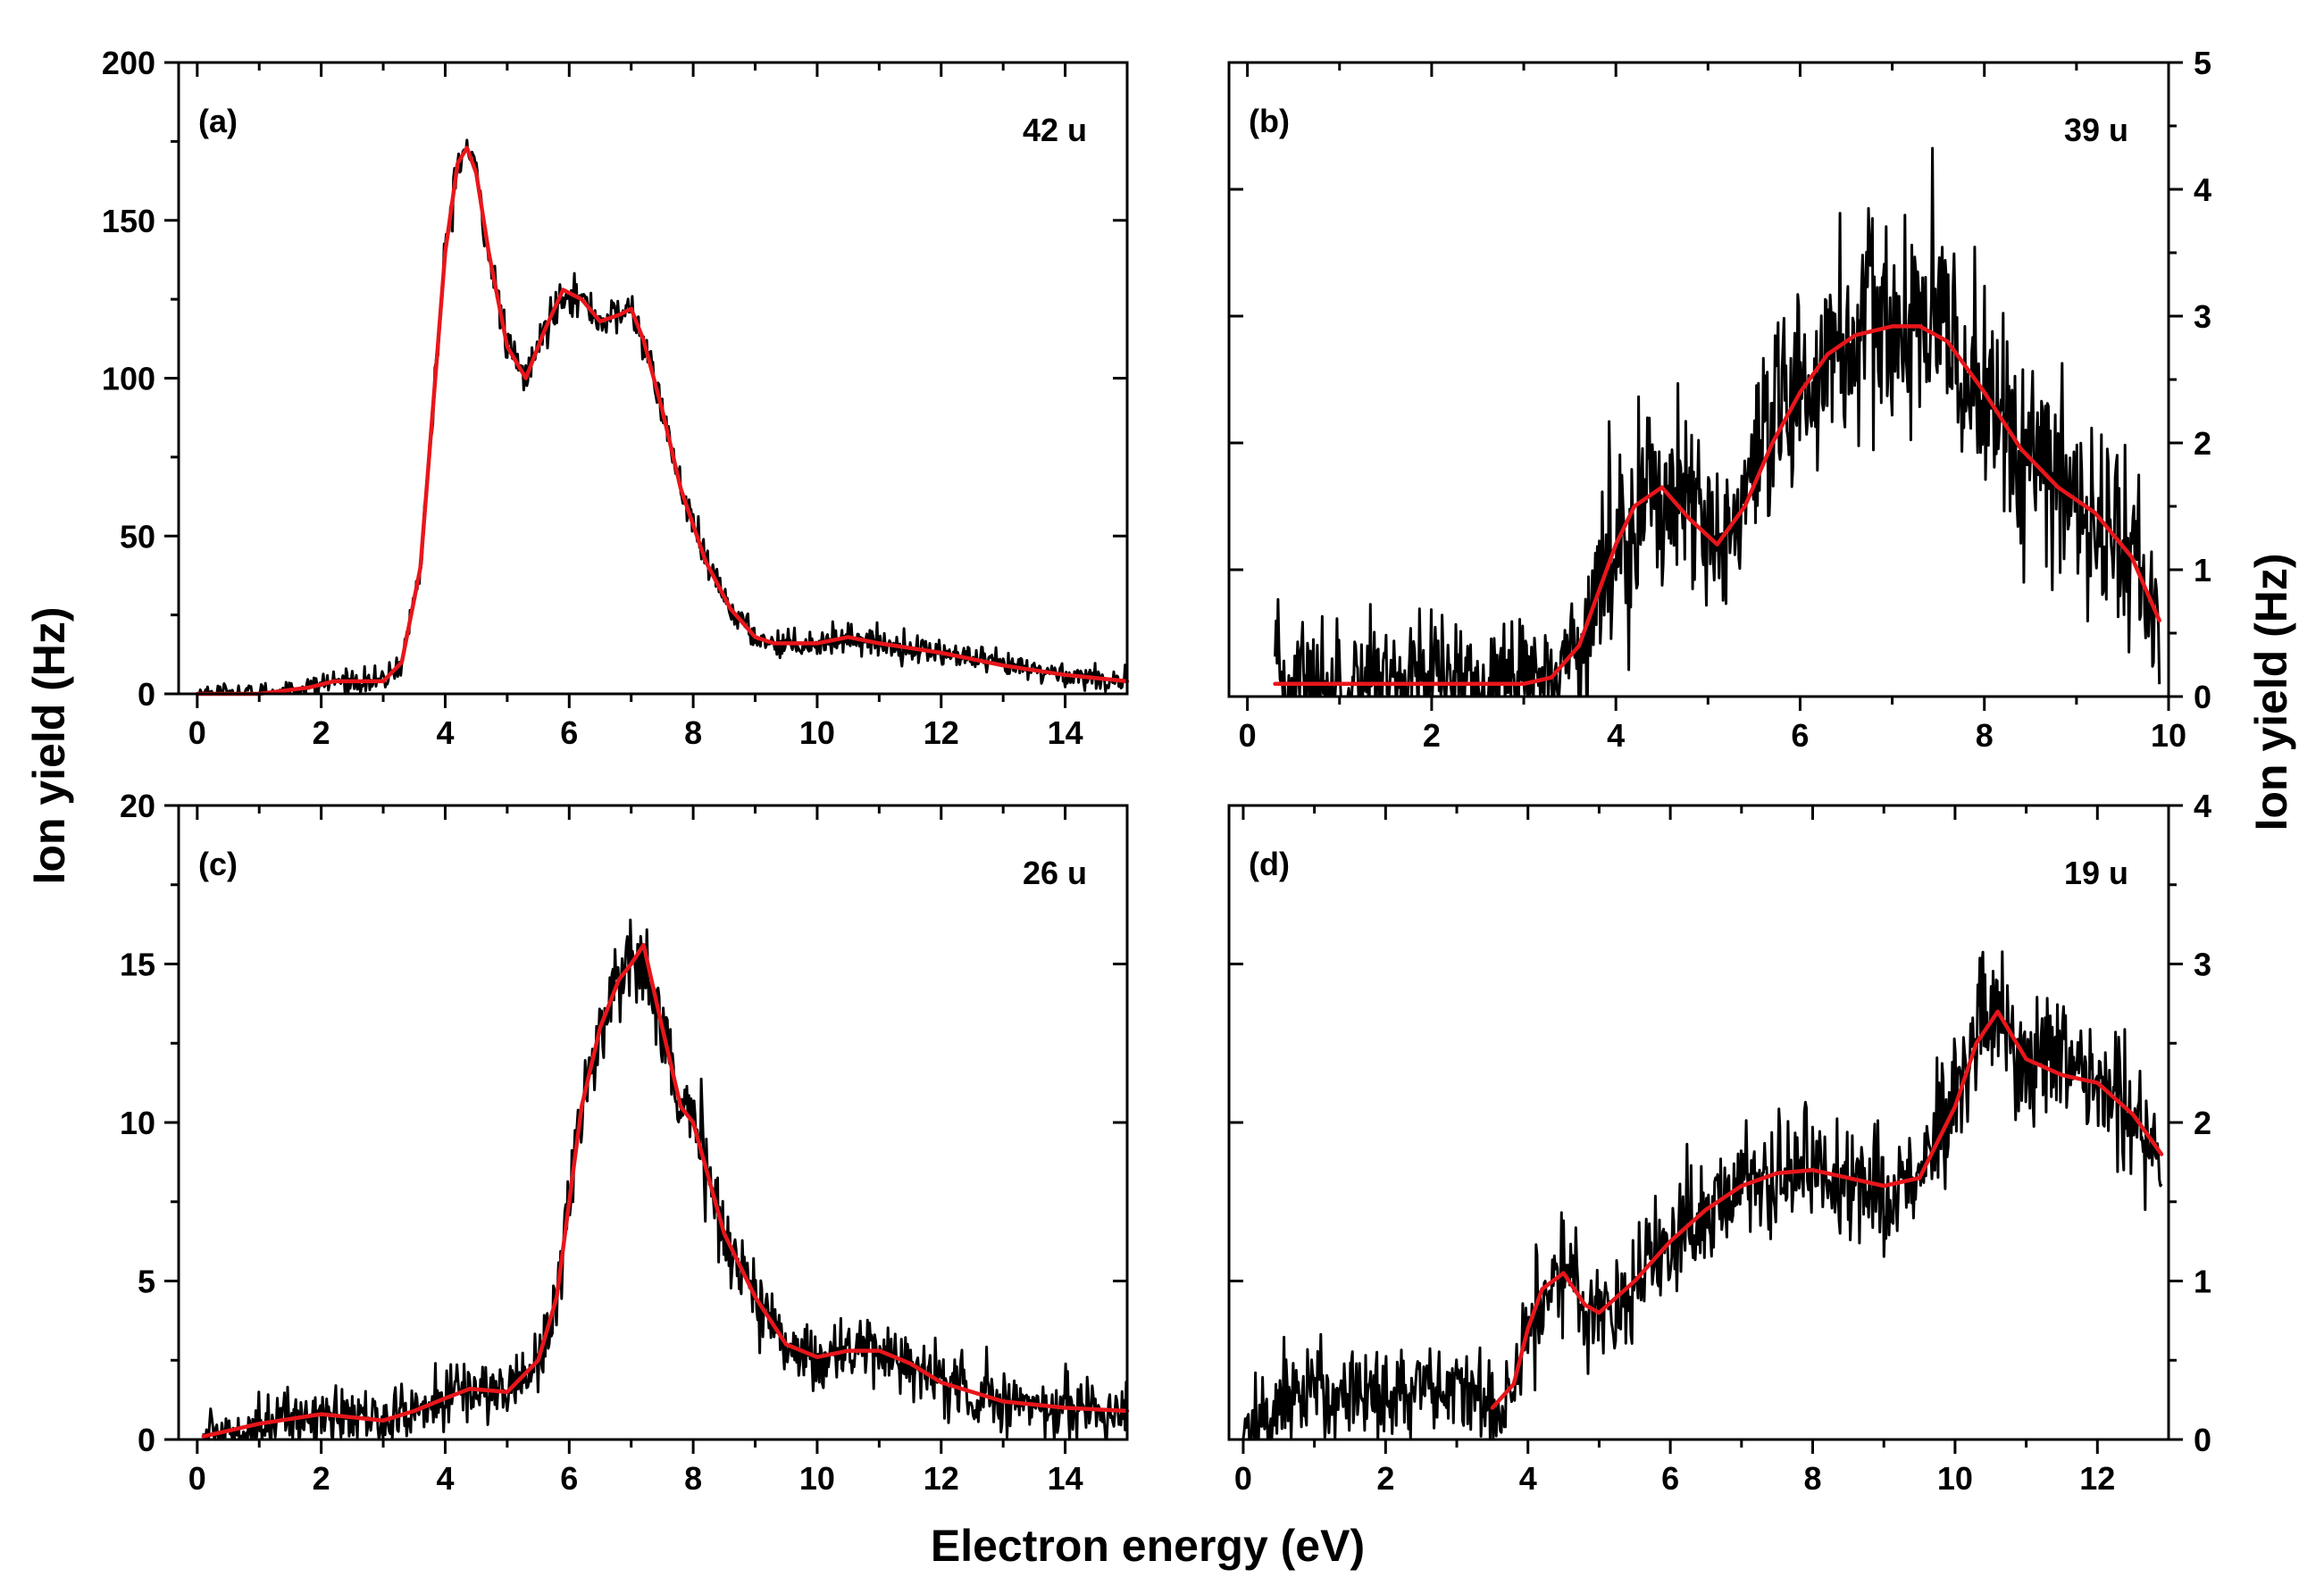 The width and height of the screenshot is (2324, 1594). I want to click on y-tick-label: 100, so click(128, 379).